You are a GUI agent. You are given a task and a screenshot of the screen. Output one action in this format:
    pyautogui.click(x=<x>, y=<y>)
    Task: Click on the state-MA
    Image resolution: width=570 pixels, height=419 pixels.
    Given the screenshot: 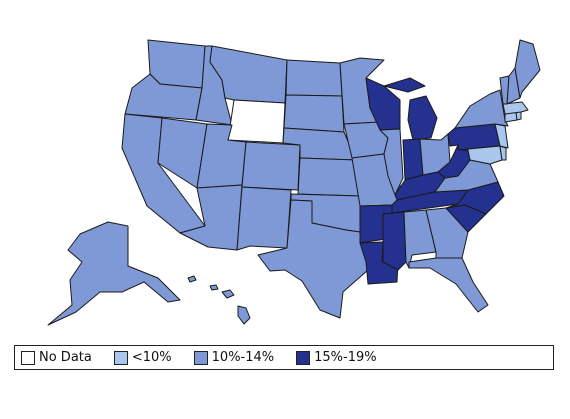 What is the action you would take?
    pyautogui.click(x=515, y=108)
    